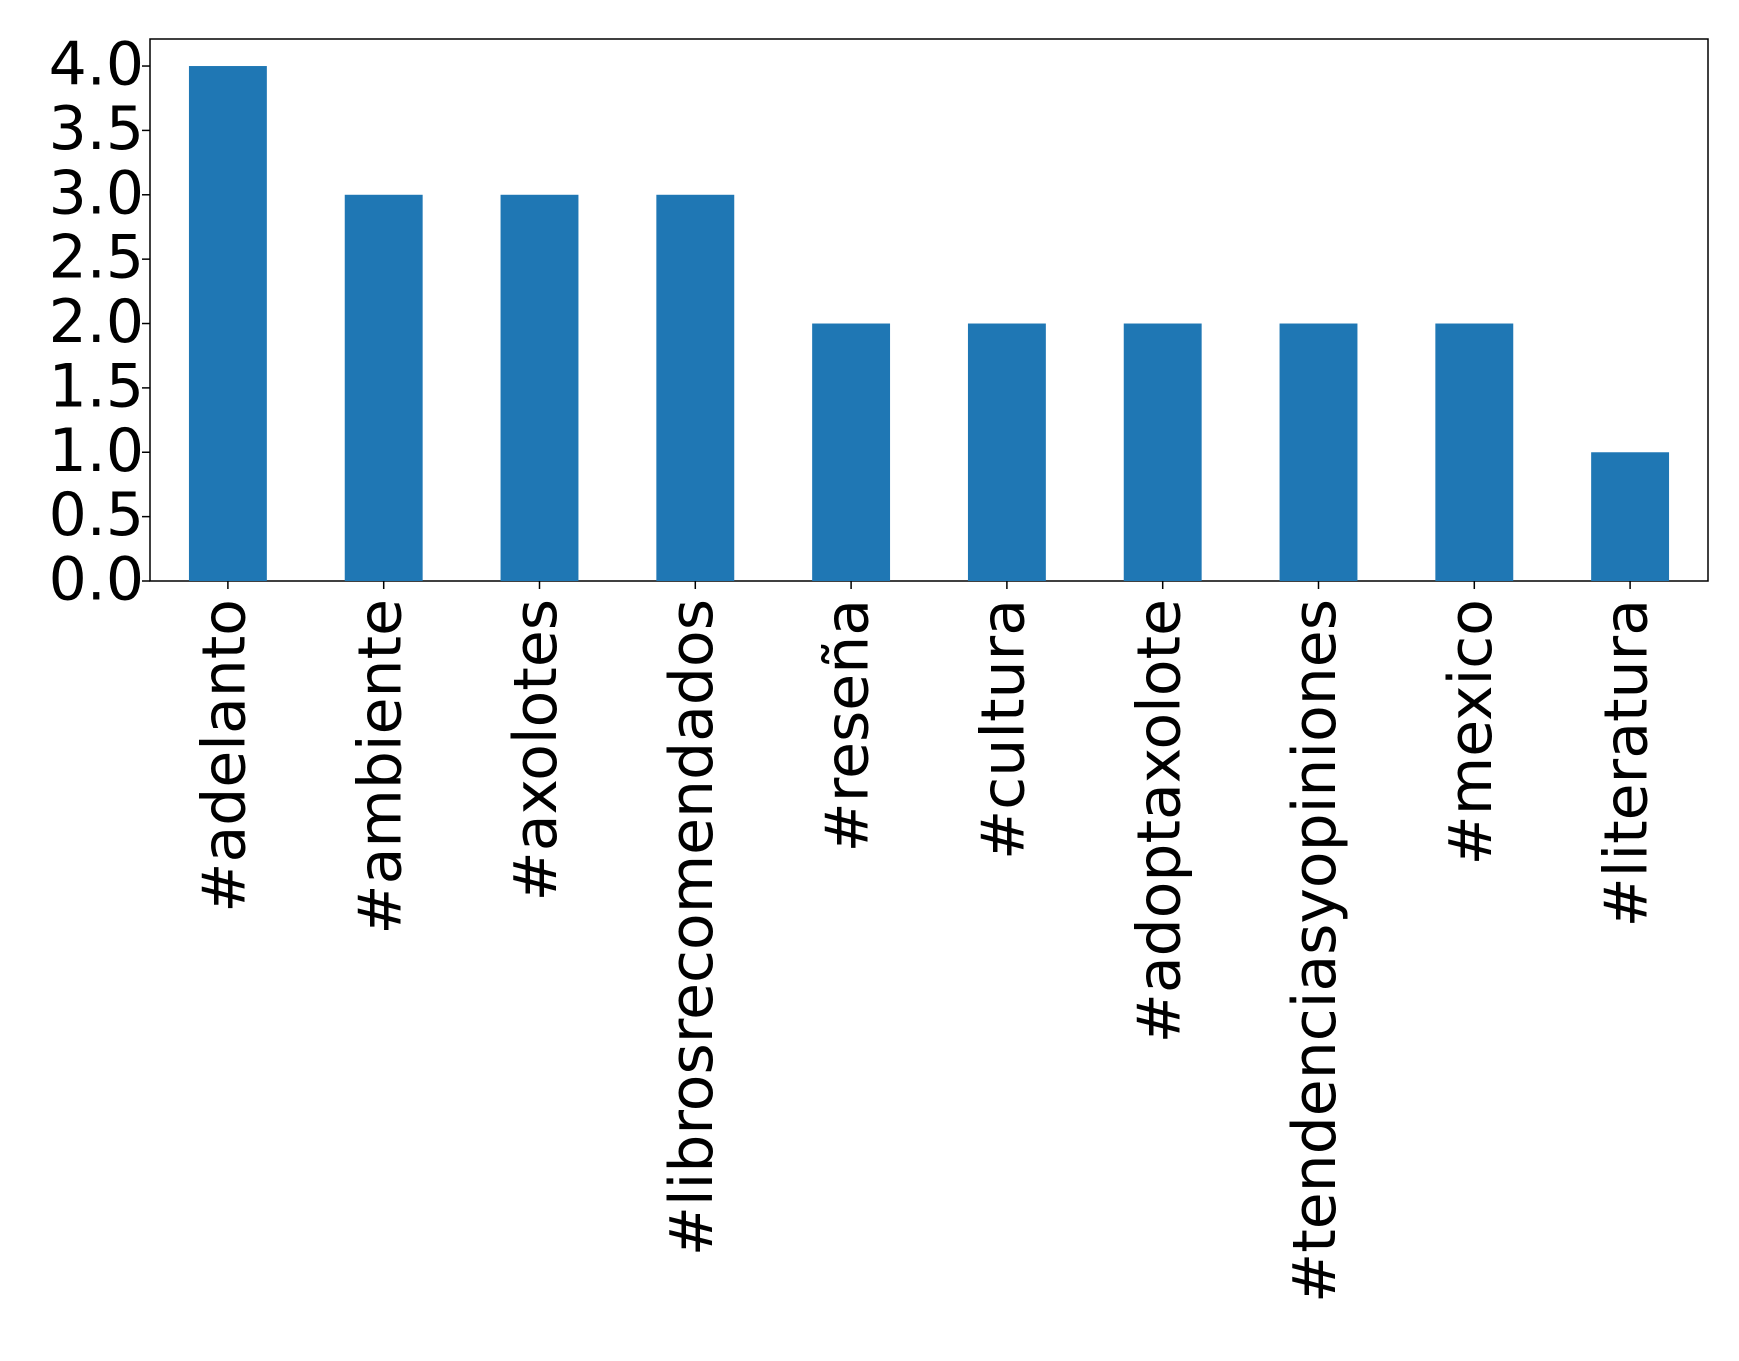 The height and width of the screenshot is (1361, 1739). What do you see at coordinates (96, 129) in the screenshot?
I see `y-tick-label: 3.5` at bounding box center [96, 129].